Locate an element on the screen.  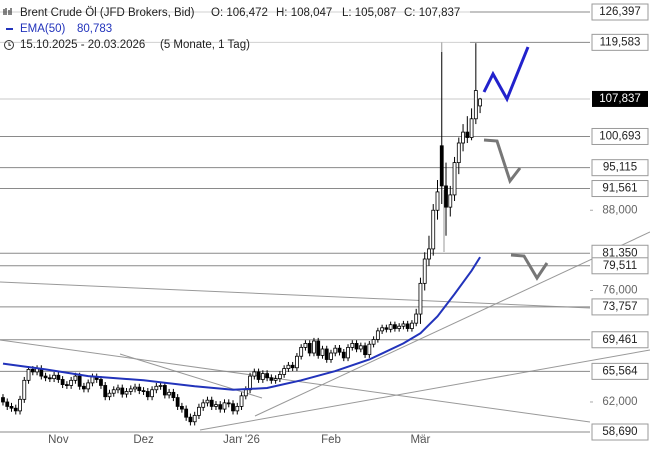
level-label: 58,690 is located at coordinates (619, 432).